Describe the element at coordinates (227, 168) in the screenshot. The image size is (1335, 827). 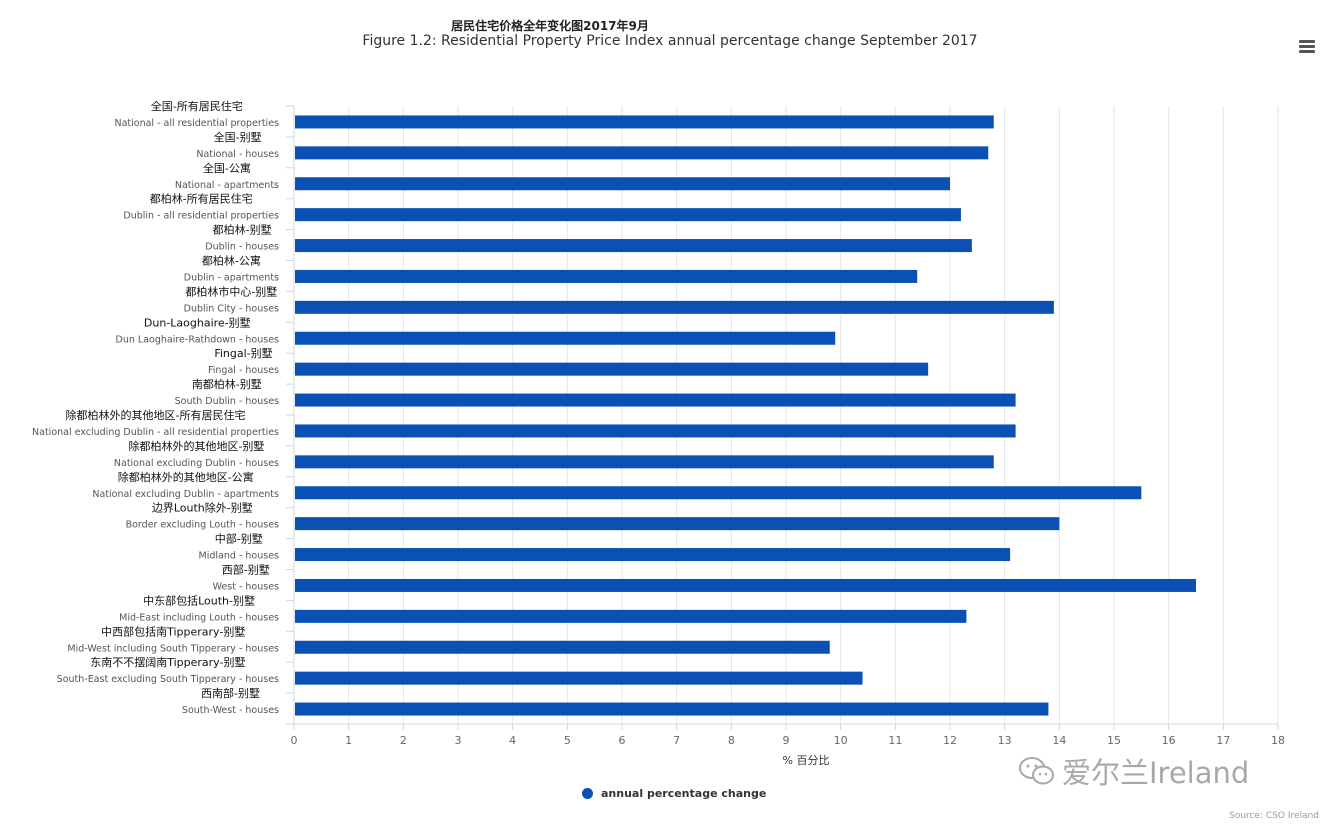
I see `category-label-chinese: 全国-公寓` at that location.